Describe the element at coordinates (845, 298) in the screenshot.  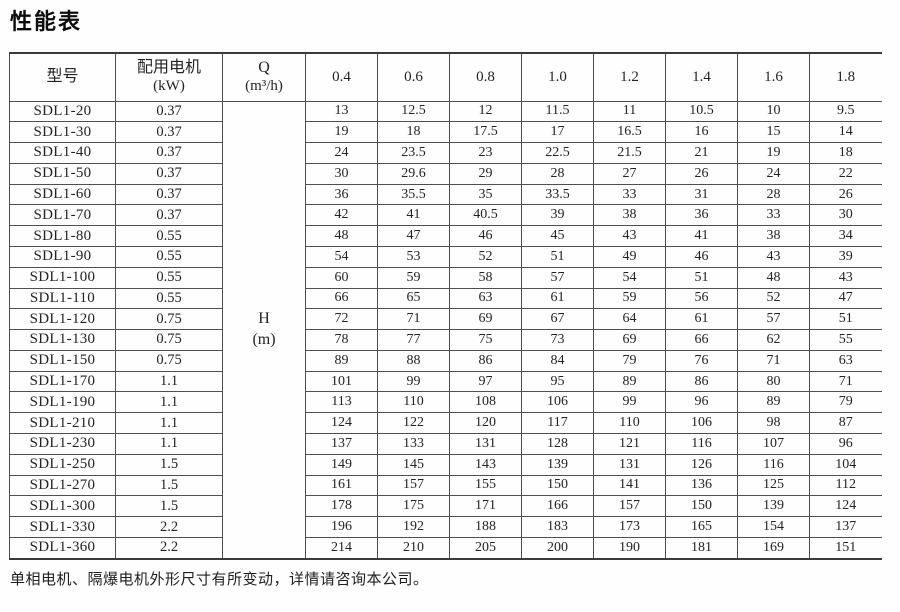
I see `head-value-cell: 47` at that location.